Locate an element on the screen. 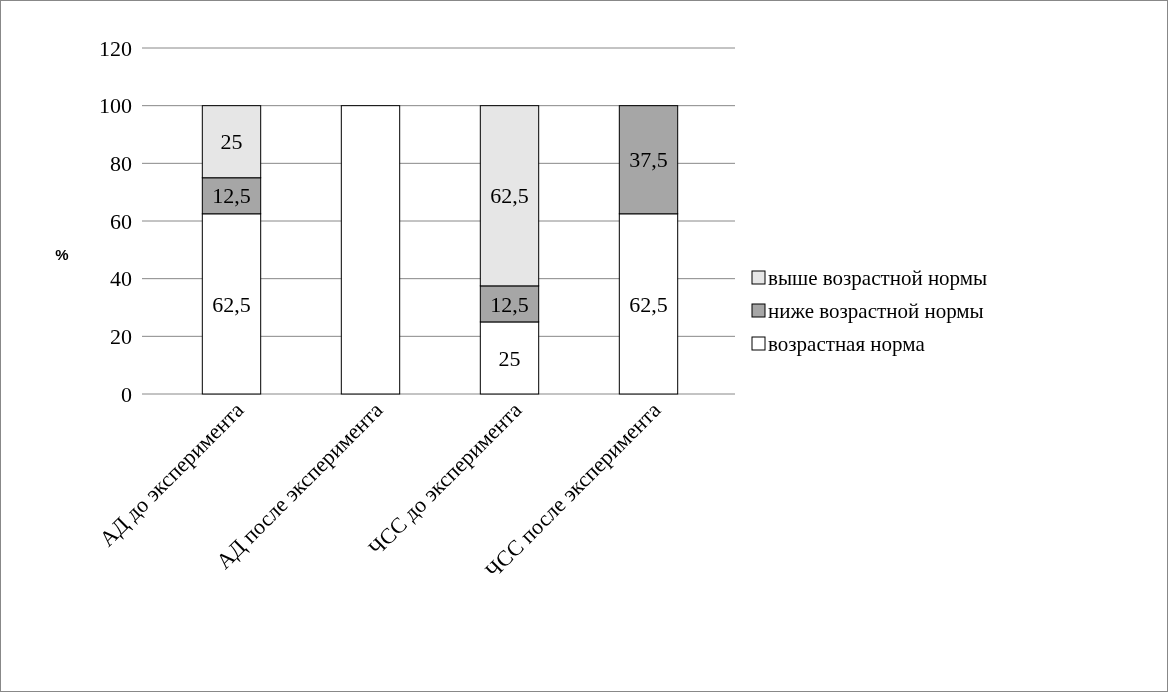 Image resolution: width=1168 pixels, height=692 pixels. y-tick-label: 0 is located at coordinates (126, 394).